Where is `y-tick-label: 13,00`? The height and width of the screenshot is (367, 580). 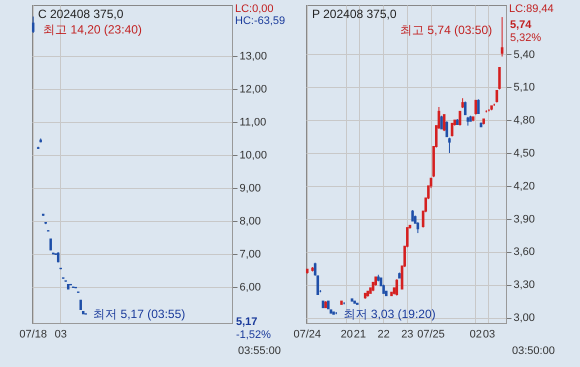 y-tick-label: 13,00 is located at coordinates (254, 56).